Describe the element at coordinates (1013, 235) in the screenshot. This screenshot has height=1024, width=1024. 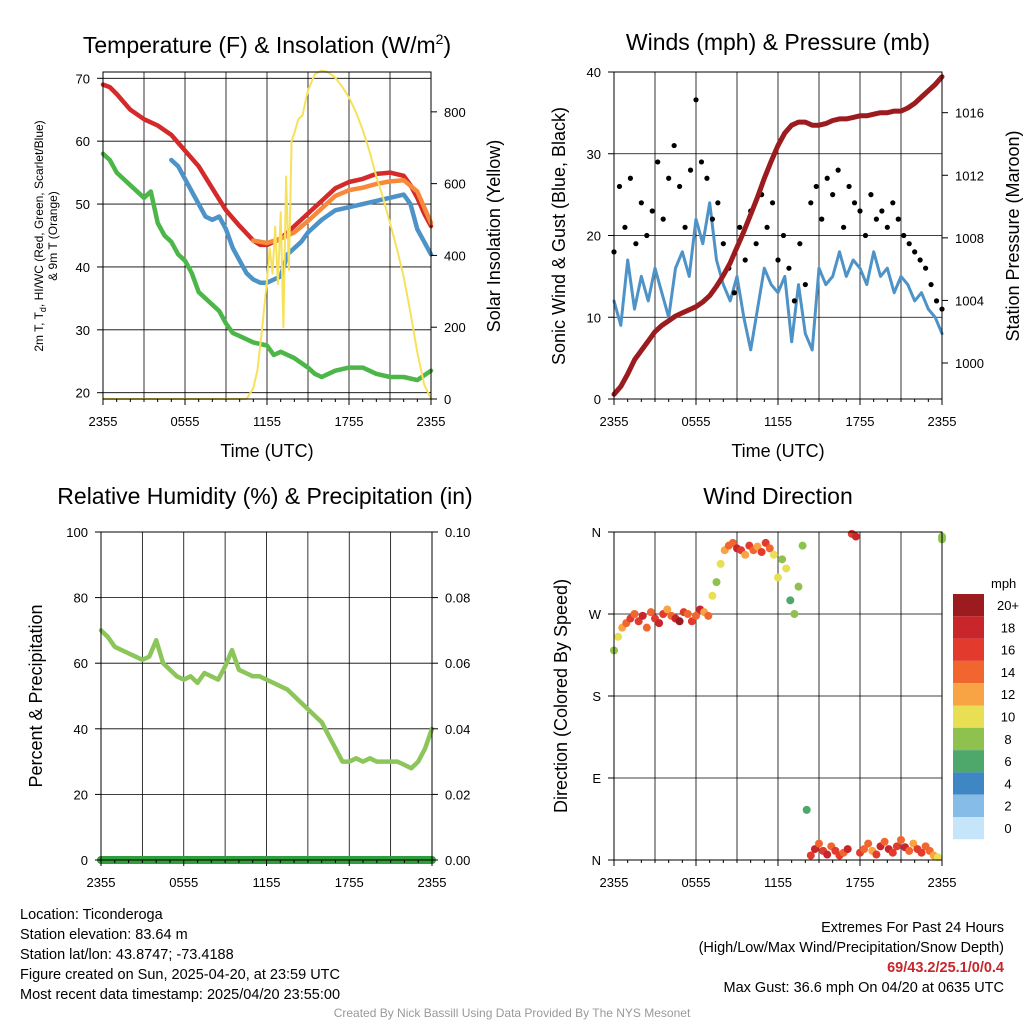
I see `winds-y-label-right: Station Pressure (Maroon)` at that location.